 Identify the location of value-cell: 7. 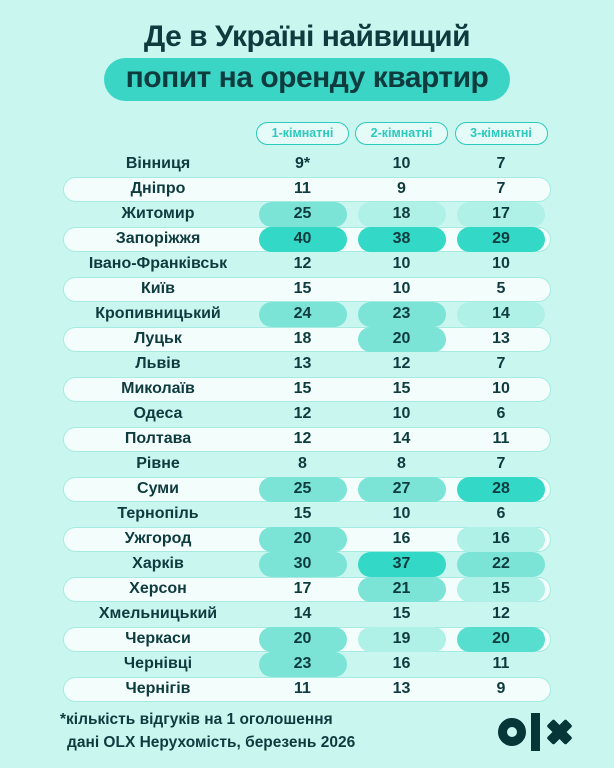
(501, 189).